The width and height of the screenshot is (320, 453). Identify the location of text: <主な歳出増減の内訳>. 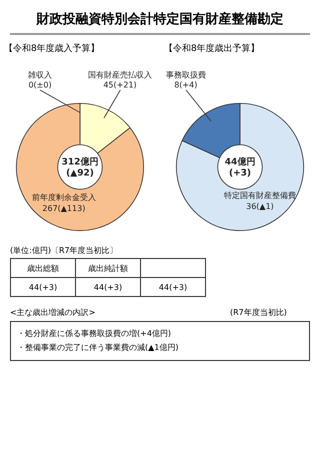
(53, 312).